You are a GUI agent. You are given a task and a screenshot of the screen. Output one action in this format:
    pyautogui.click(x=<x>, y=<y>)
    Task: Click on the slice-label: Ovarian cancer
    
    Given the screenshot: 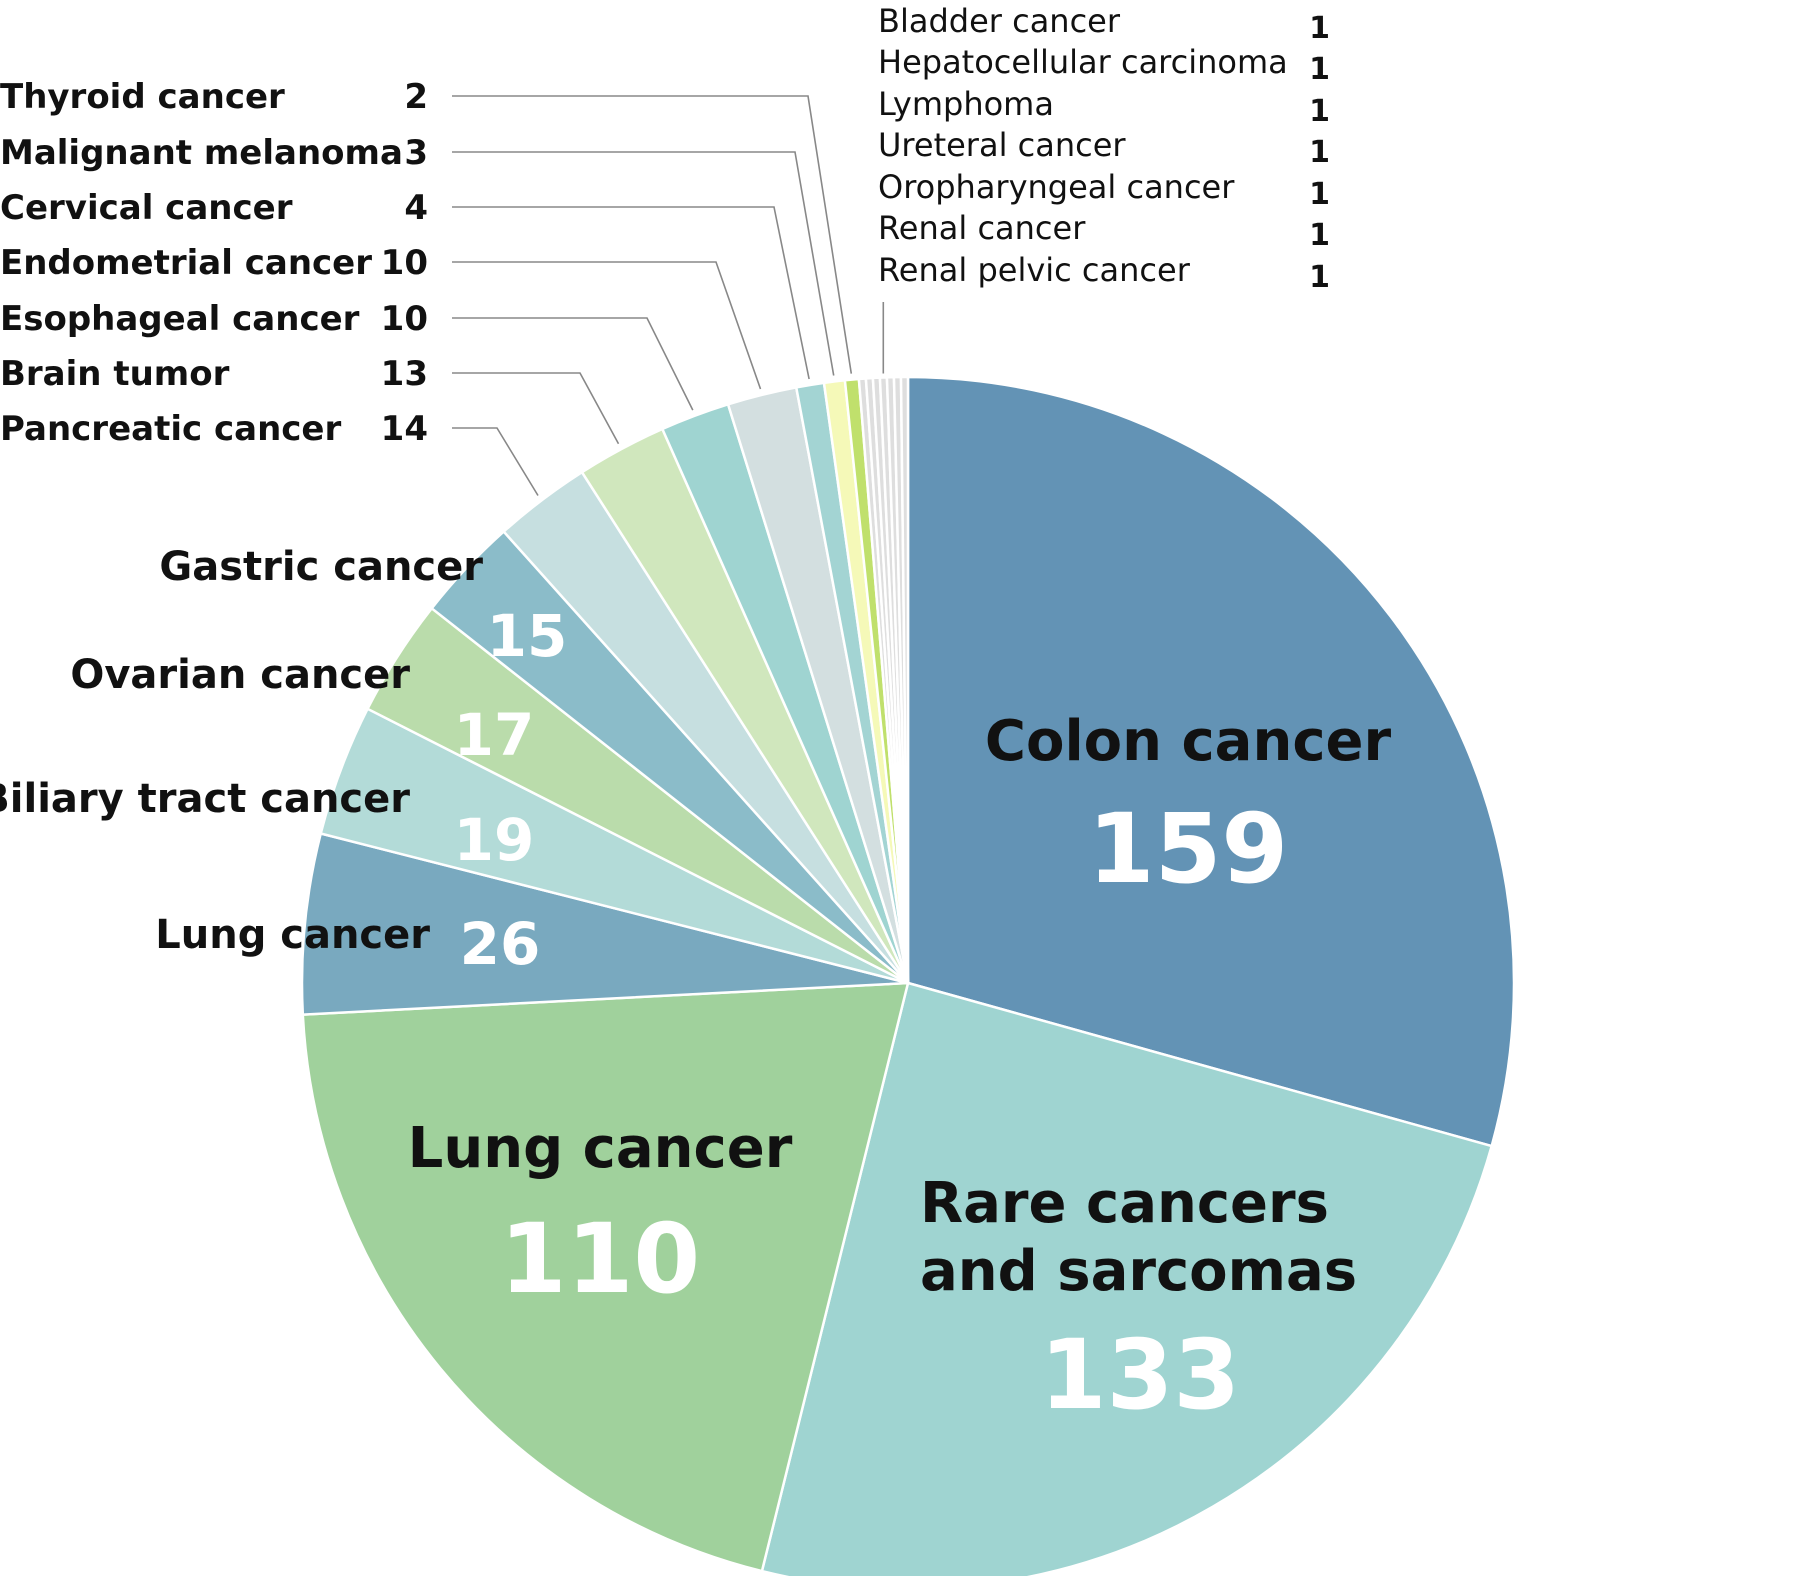 What is the action you would take?
    pyautogui.click(x=240, y=675)
    